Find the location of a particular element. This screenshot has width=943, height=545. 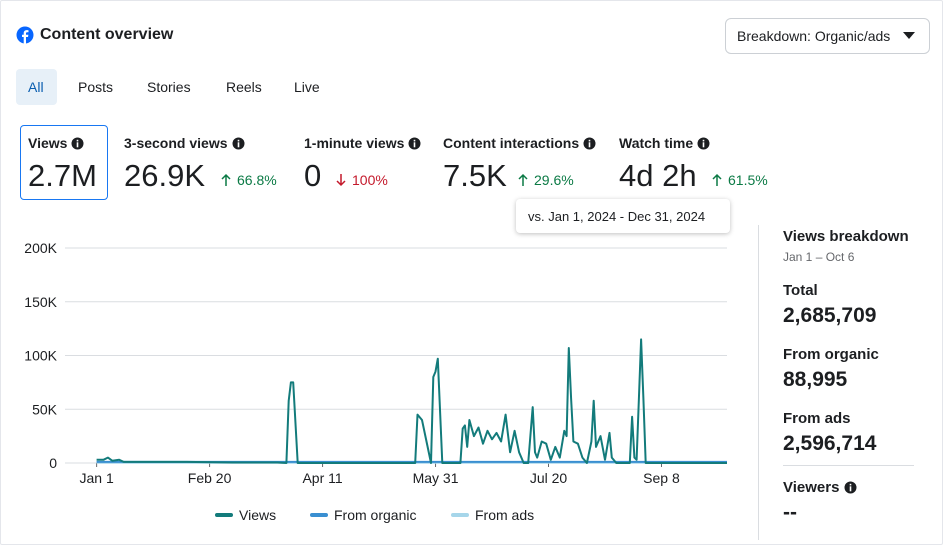

x-tick-label: May 31 is located at coordinates (436, 478).